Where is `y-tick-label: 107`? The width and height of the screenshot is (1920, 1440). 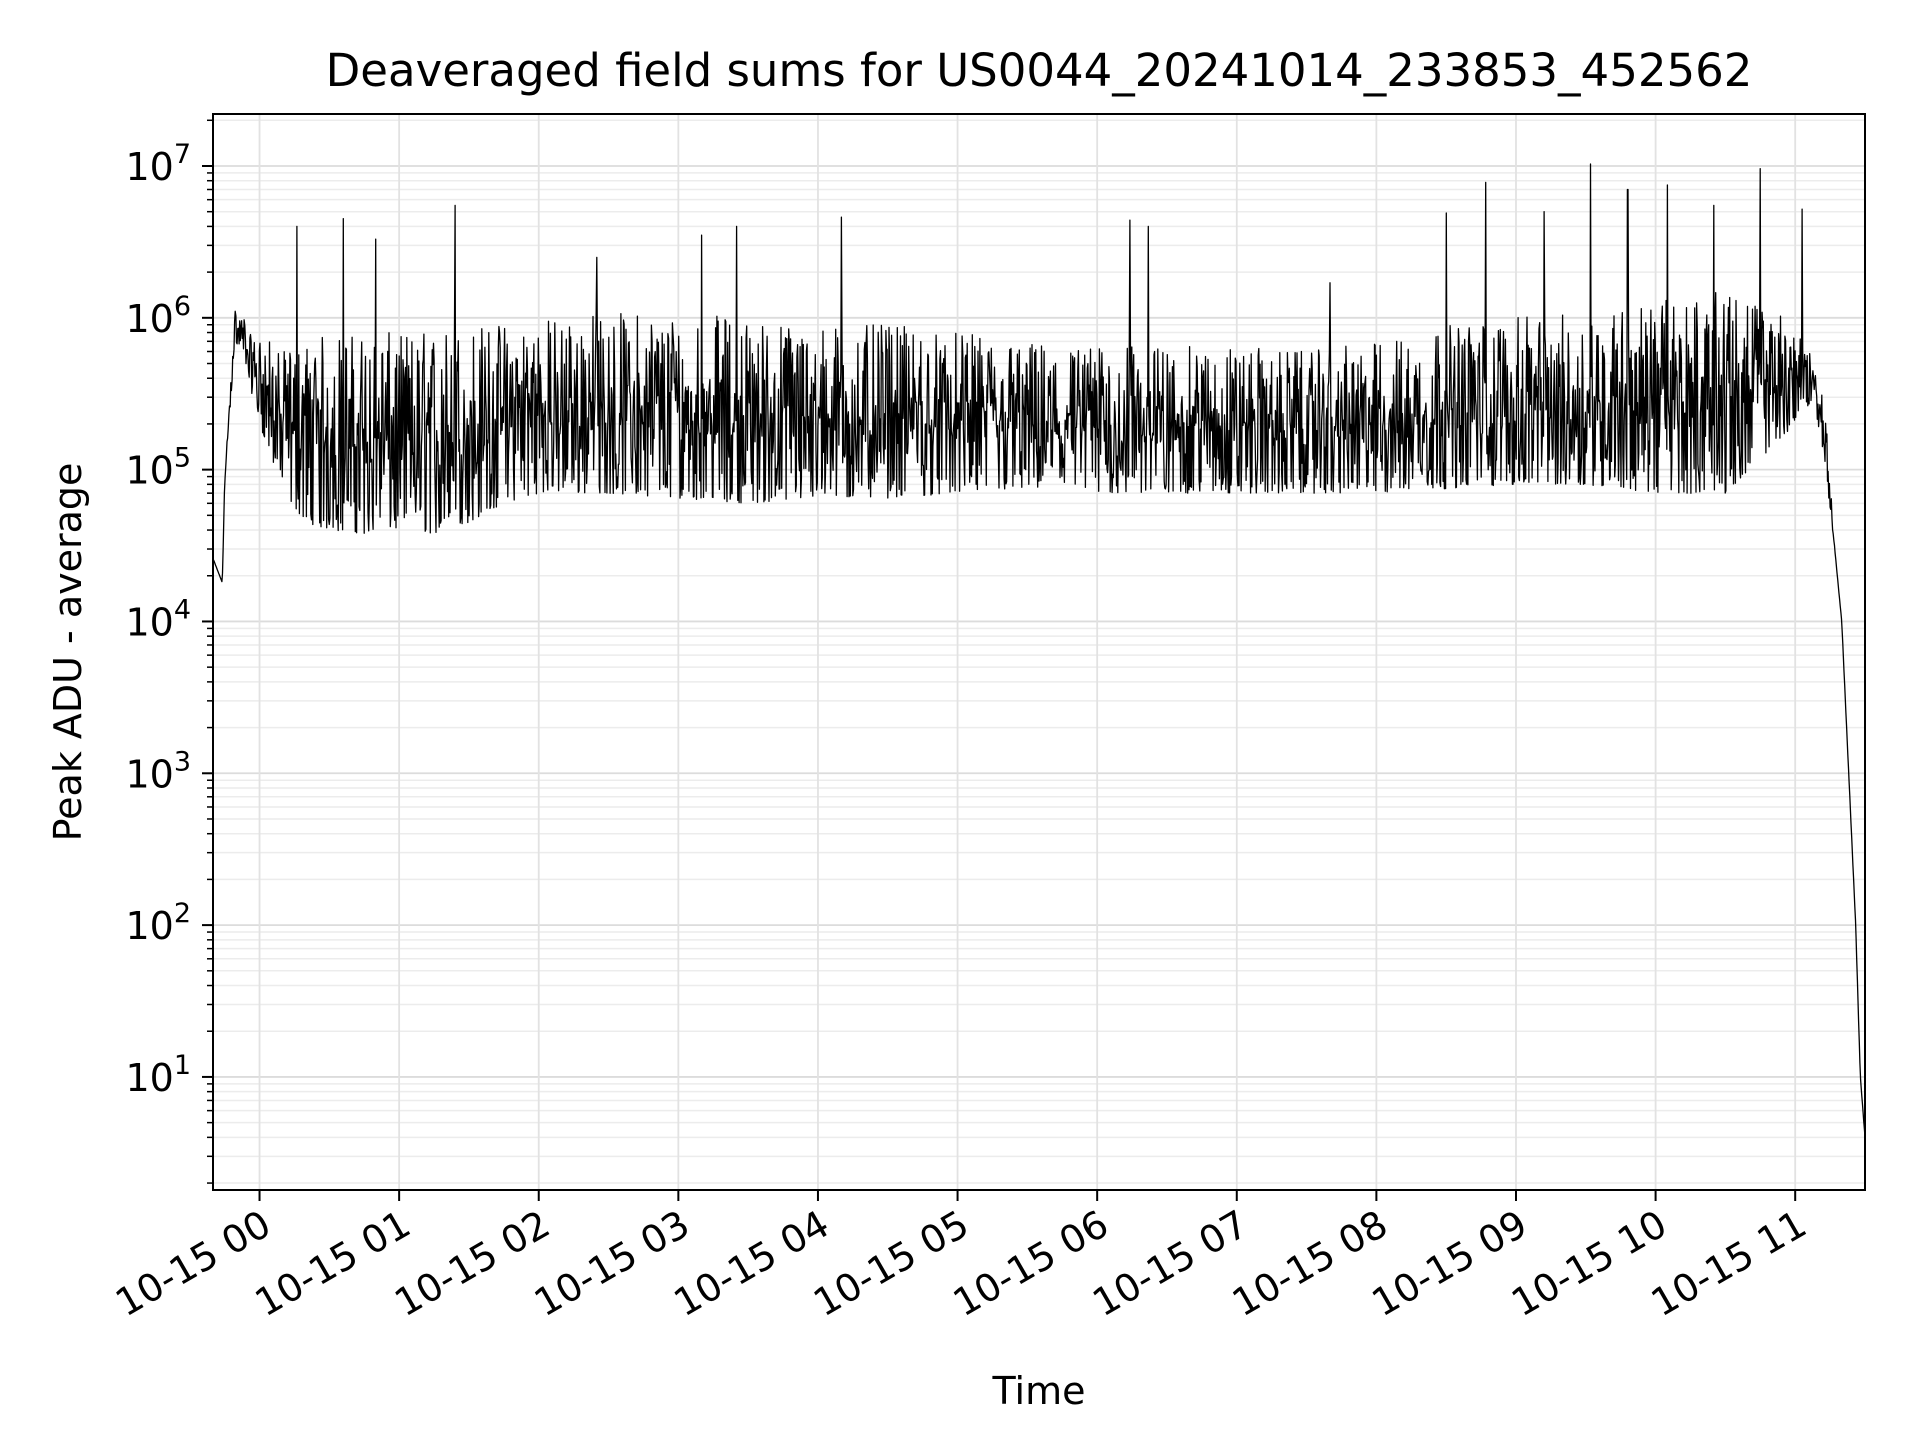 y-tick-label: 107 is located at coordinates (158, 164).